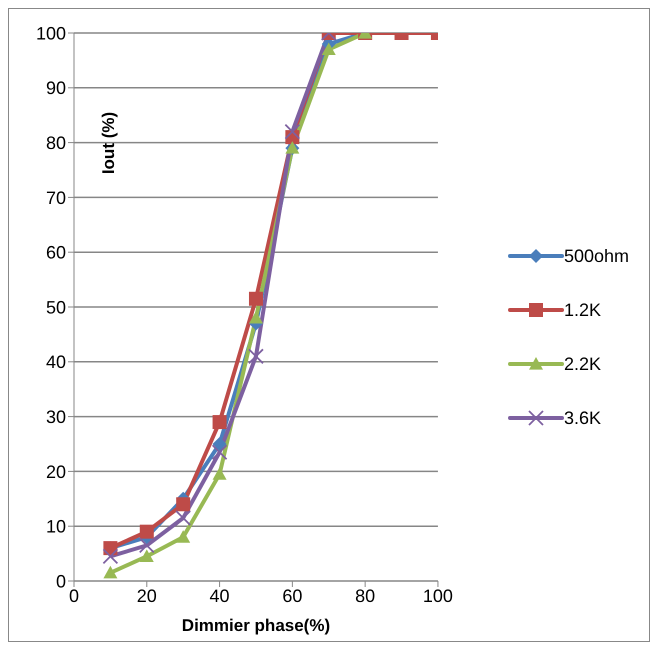  I want to click on x-tick-label: 20, so click(146, 596).